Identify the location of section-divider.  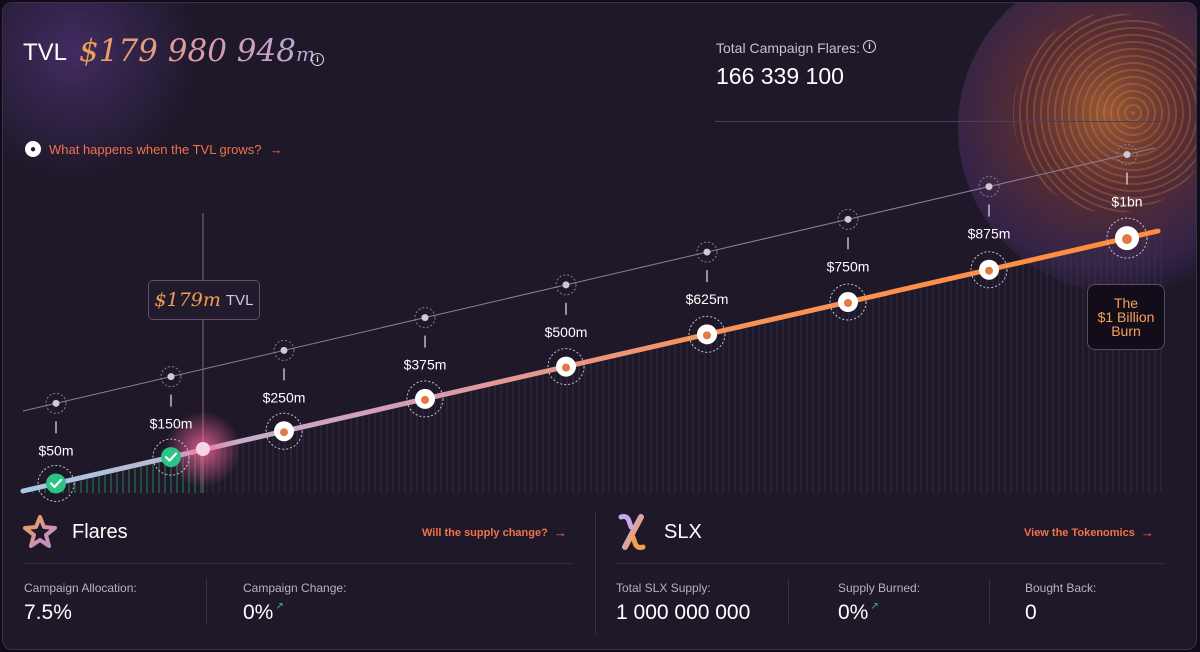
(595, 574).